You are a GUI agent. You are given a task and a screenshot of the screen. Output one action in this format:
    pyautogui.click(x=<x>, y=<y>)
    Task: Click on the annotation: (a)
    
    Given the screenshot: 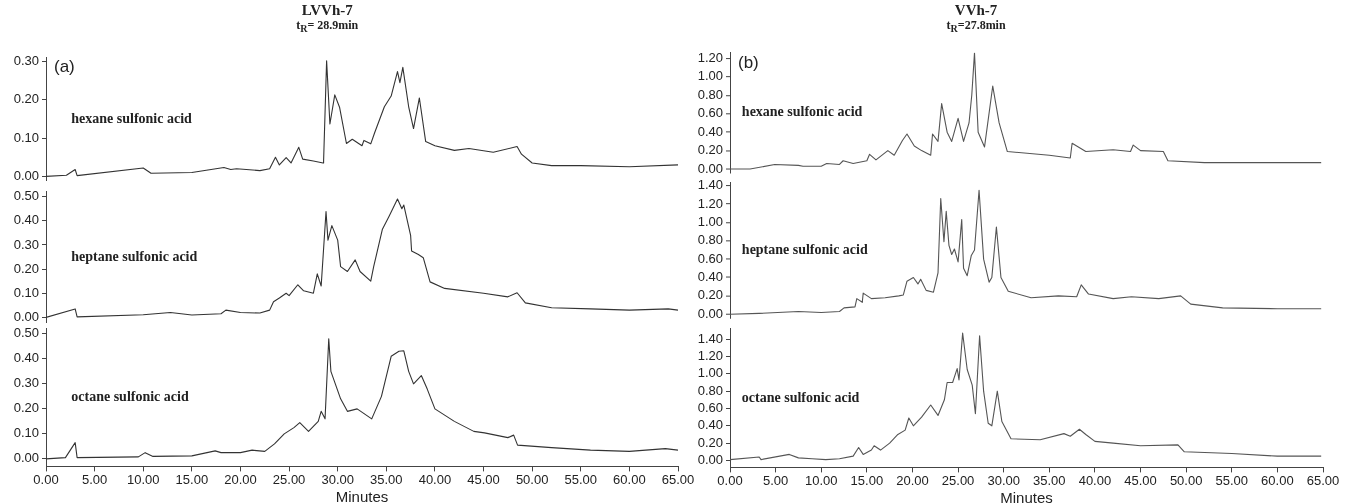 What is the action you would take?
    pyautogui.click(x=64, y=67)
    